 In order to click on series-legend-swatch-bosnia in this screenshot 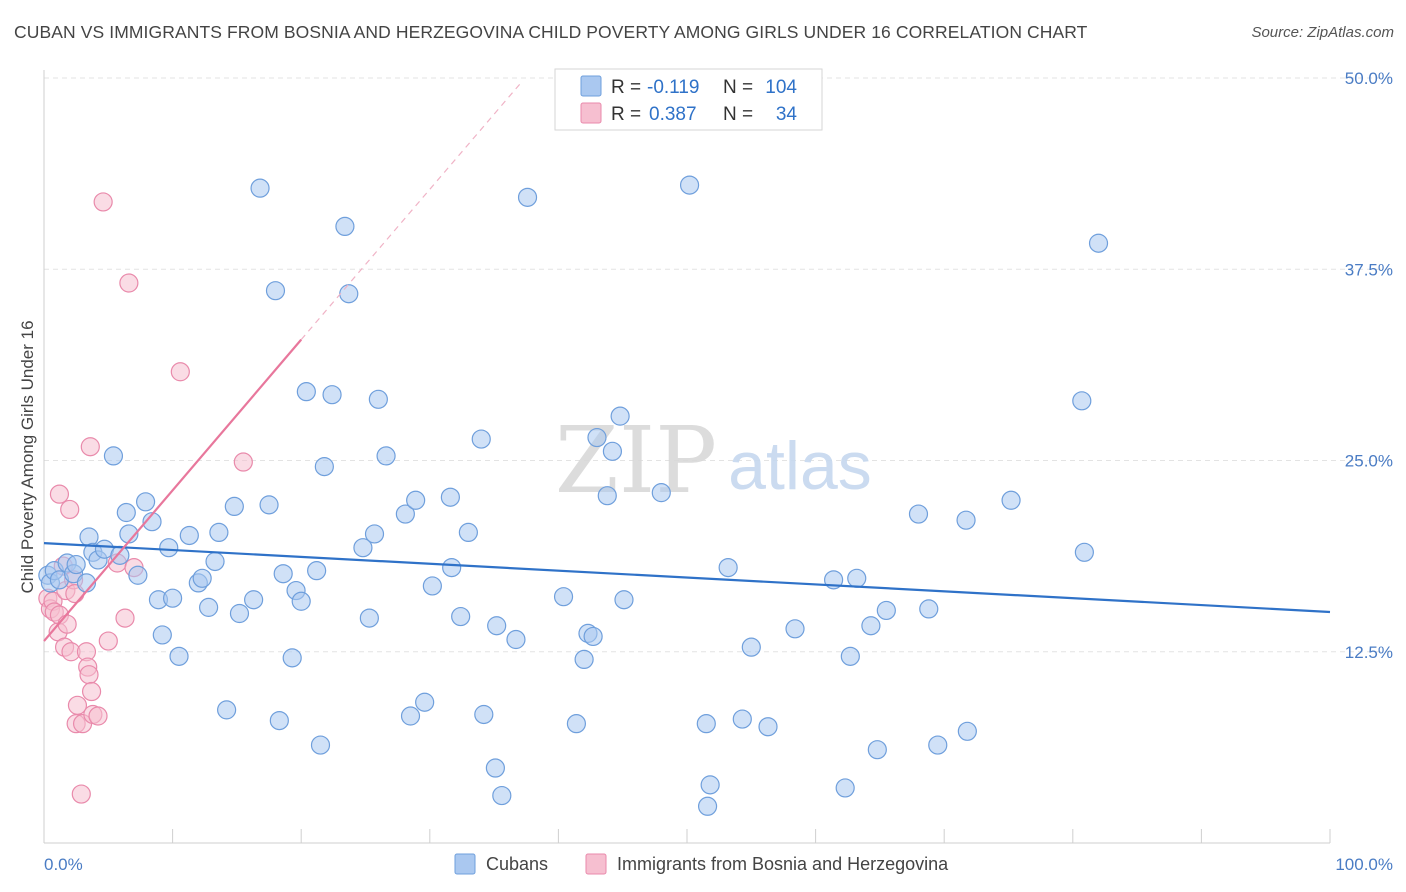, I will do `click(596, 864)`.